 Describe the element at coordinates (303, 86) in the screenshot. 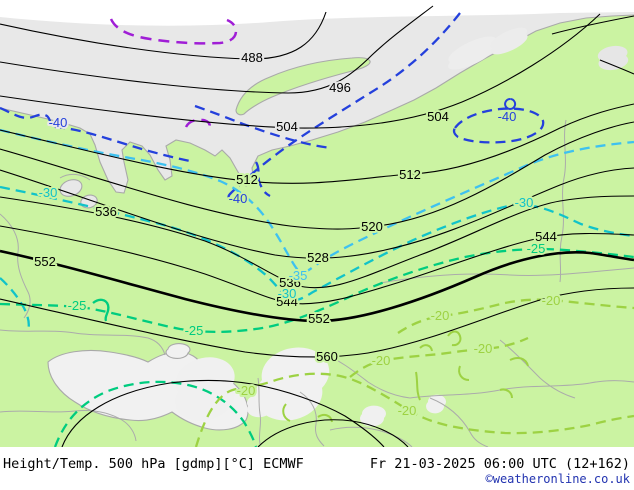

I see `arctic-island` at that location.